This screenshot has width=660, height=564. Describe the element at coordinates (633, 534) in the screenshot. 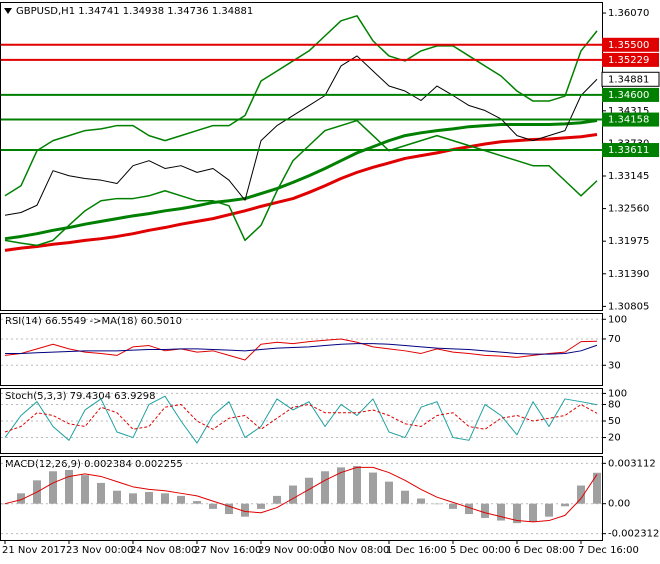

I see `y-tick-label: -0.002312` at that location.